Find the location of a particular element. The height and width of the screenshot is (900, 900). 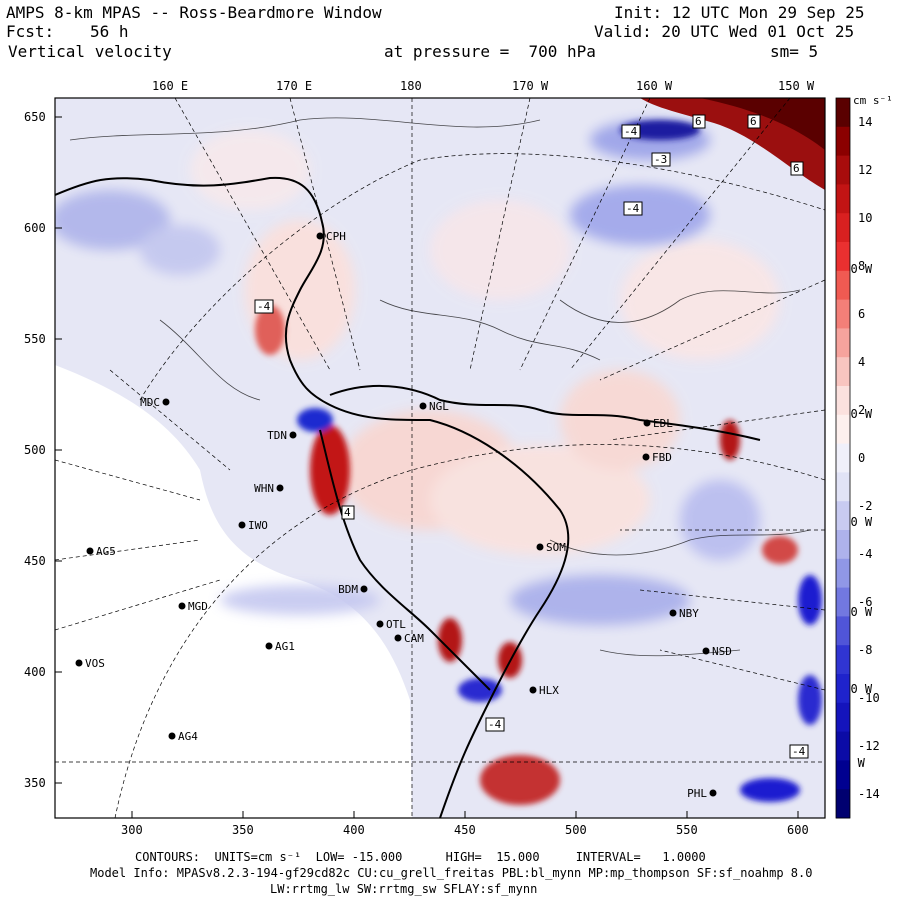

colorbar-units: cm s⁻¹ is located at coordinates (873, 100).